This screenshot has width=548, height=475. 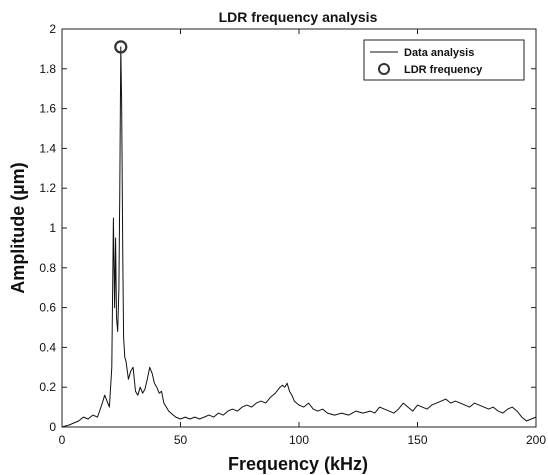 I want to click on legend: Data analysis LDR frequency, so click(x=444, y=60).